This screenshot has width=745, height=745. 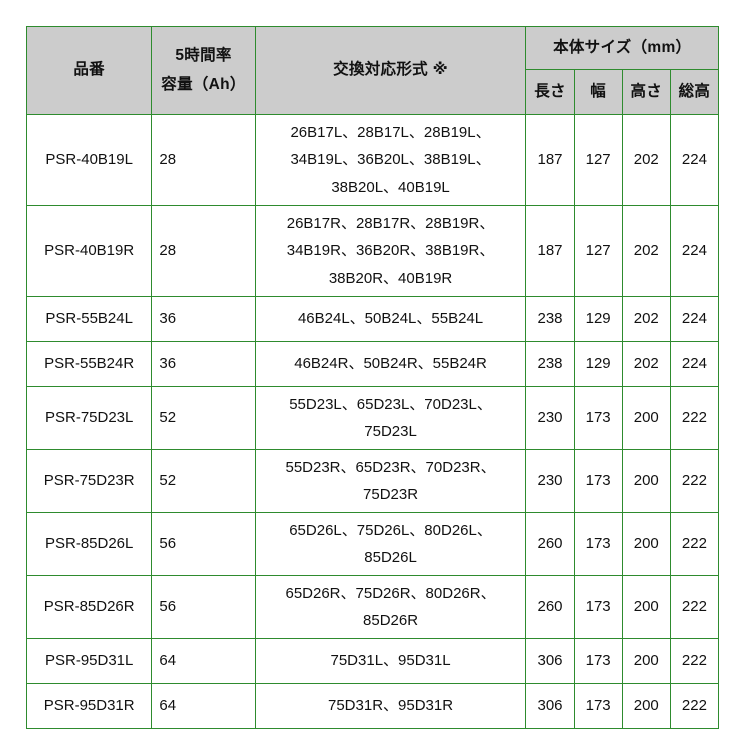 I want to click on cell-part-number: PSR-55B24R, so click(x=89, y=364).